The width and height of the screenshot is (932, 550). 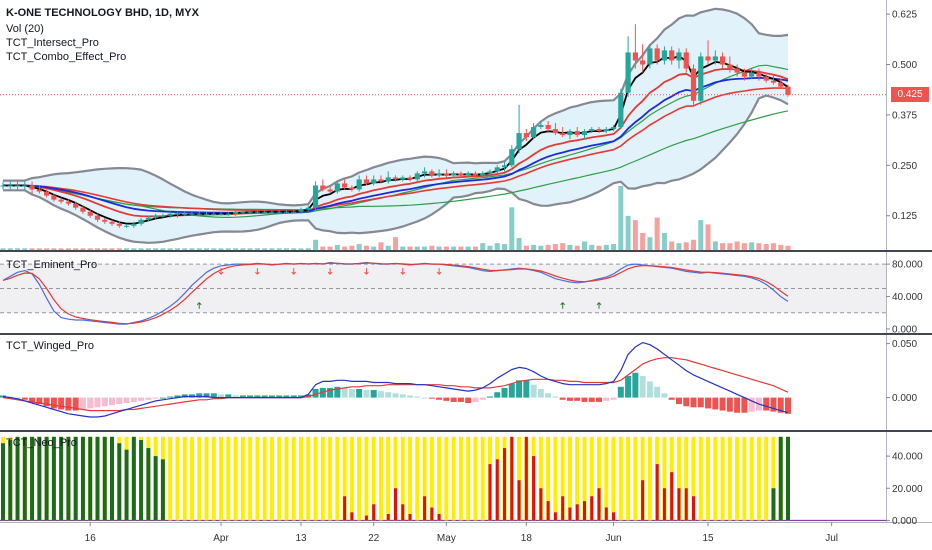 What do you see at coordinates (904, 521) in the screenshot?
I see `neo-tick-label: 0.000` at bounding box center [904, 521].